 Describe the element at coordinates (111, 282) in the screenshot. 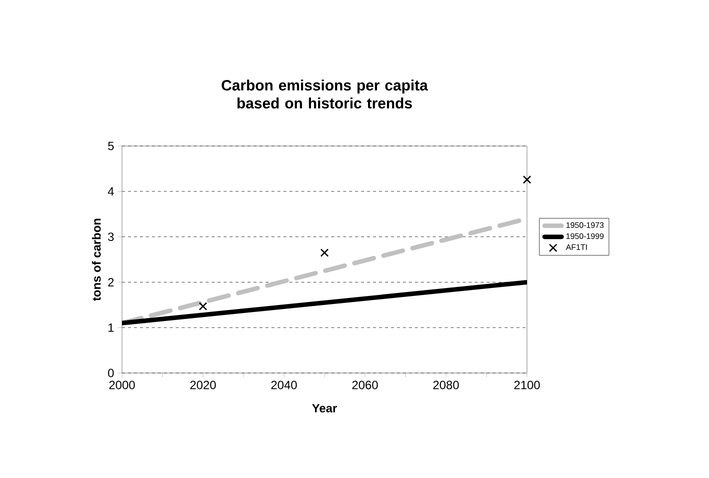

I see `y-tick-label: 2` at that location.